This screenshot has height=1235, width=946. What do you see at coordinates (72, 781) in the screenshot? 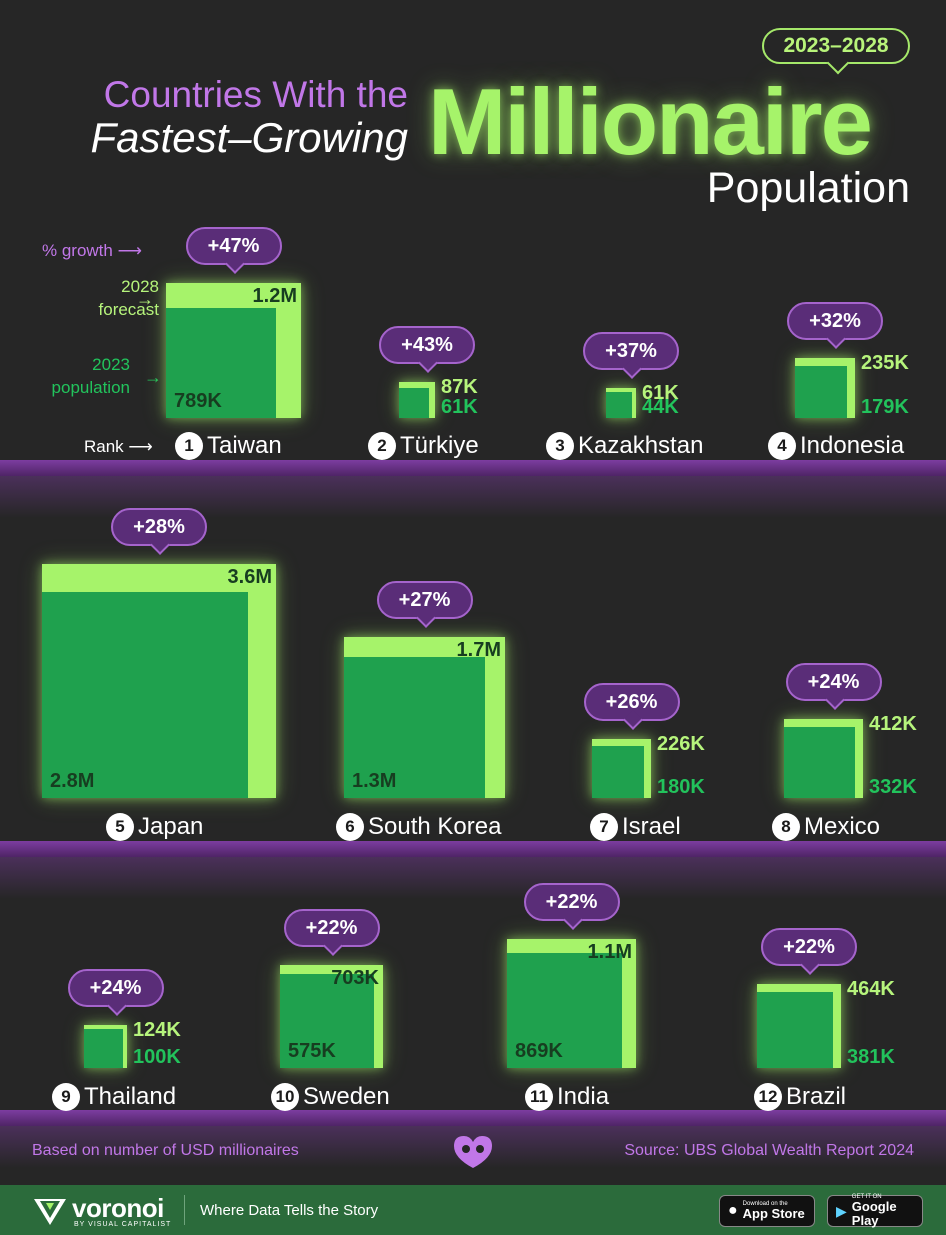
I see `value-label-2023: 2.8M` at bounding box center [72, 781].